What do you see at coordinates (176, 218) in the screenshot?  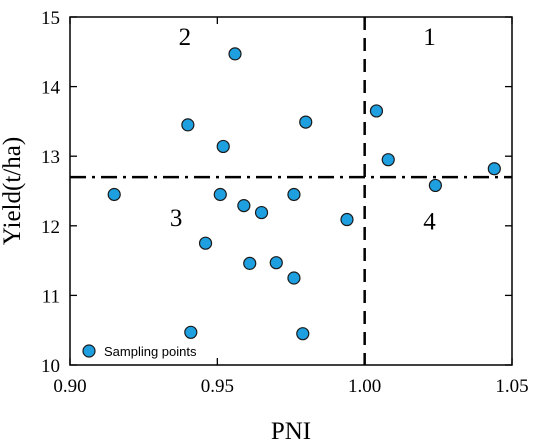 I see `quadrant-label: 3` at bounding box center [176, 218].